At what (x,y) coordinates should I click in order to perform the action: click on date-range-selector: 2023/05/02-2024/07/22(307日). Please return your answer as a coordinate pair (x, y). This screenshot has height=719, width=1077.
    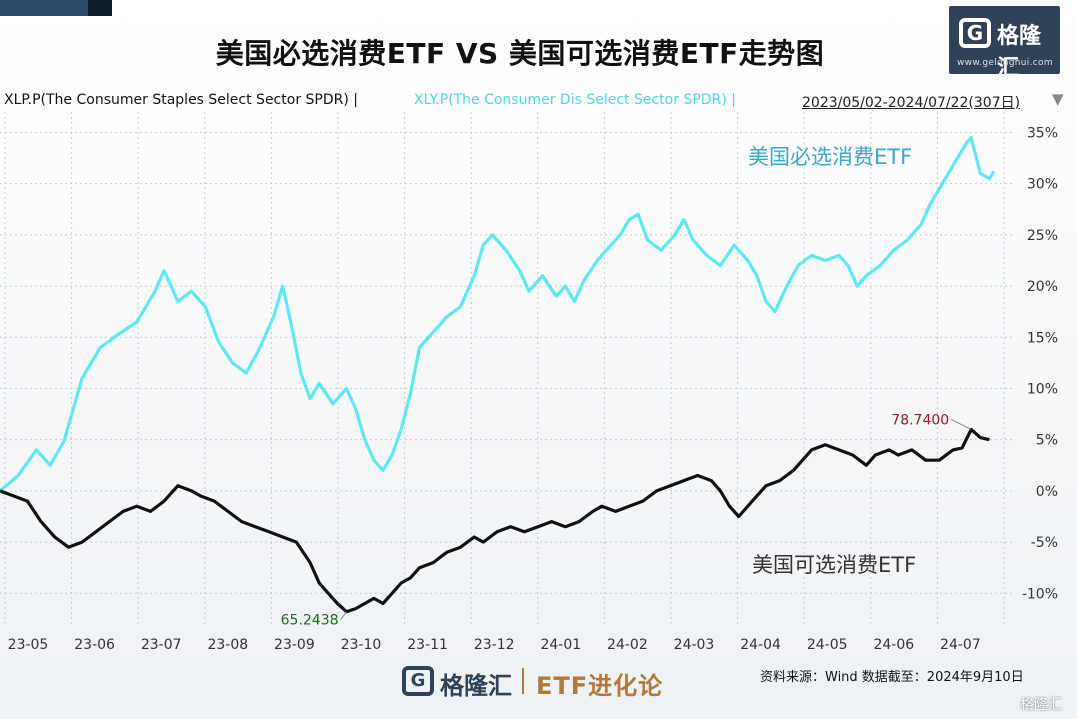
    Looking at the image, I should click on (911, 103).